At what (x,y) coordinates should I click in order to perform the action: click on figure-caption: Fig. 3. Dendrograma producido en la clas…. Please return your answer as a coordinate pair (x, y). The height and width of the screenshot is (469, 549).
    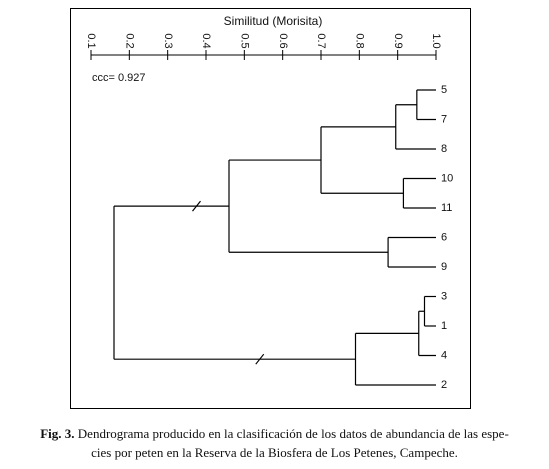
    Looking at the image, I should click on (274, 443).